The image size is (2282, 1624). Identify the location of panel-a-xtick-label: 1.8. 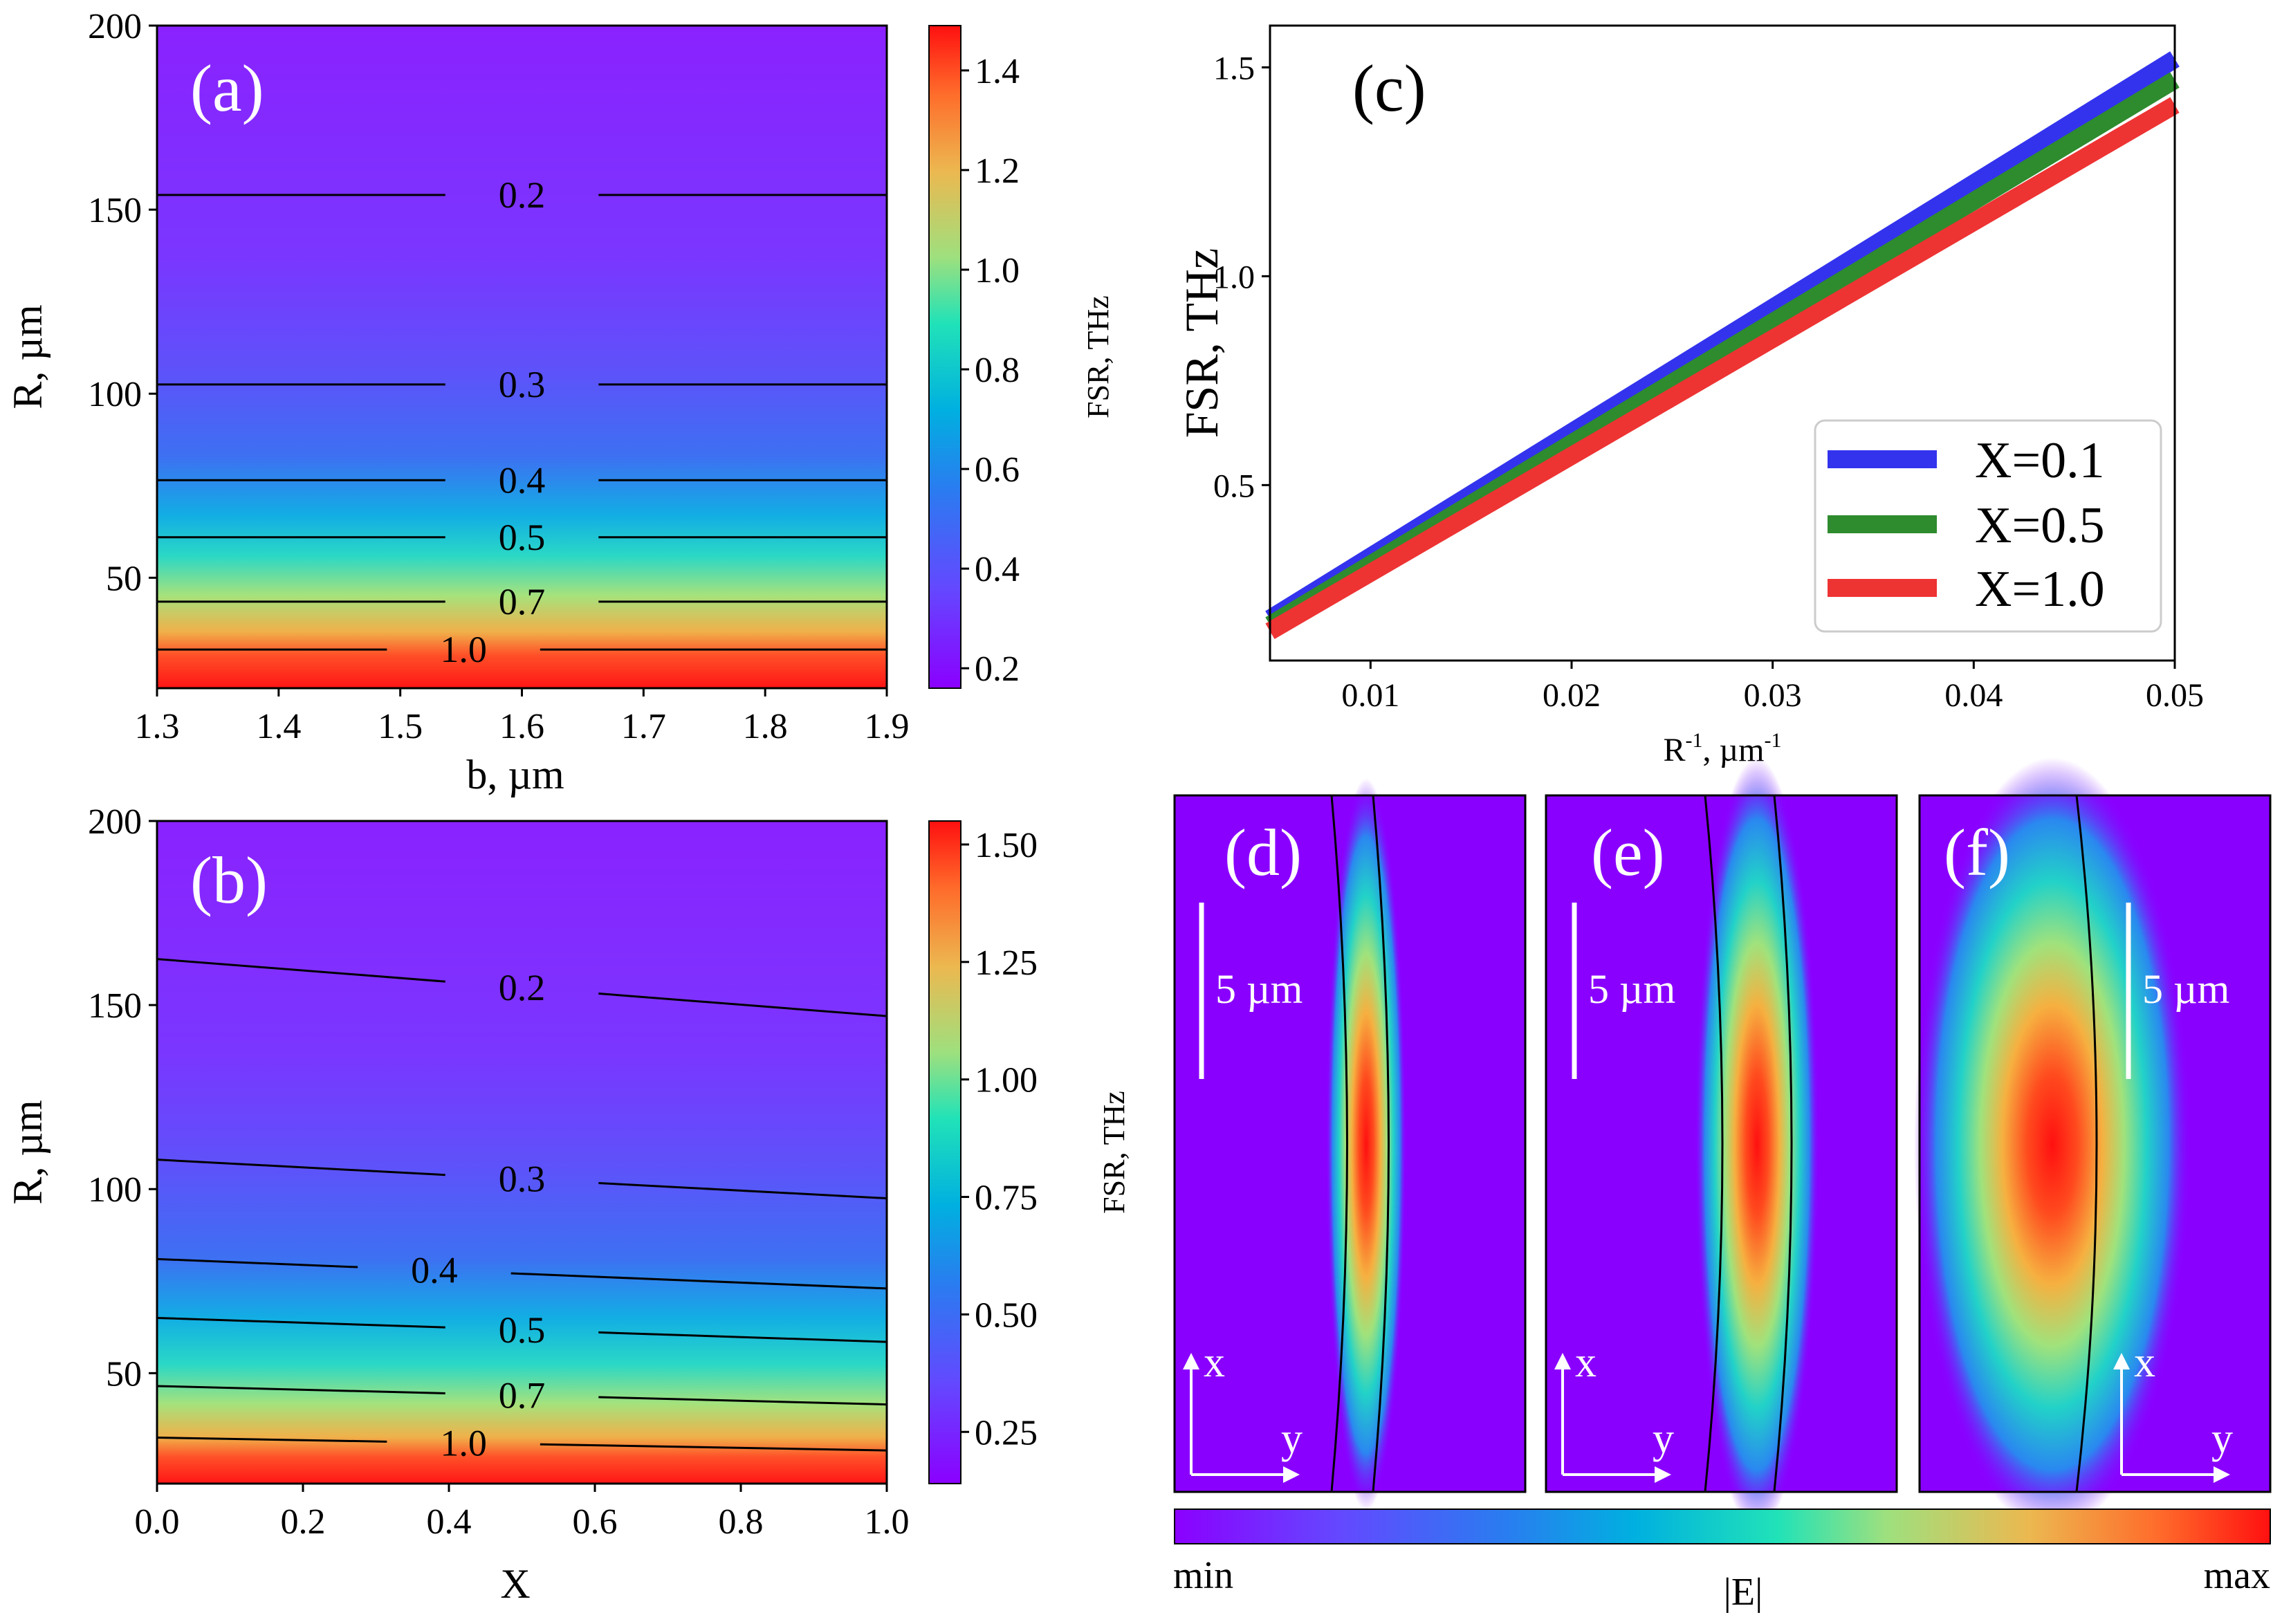
(765, 726).